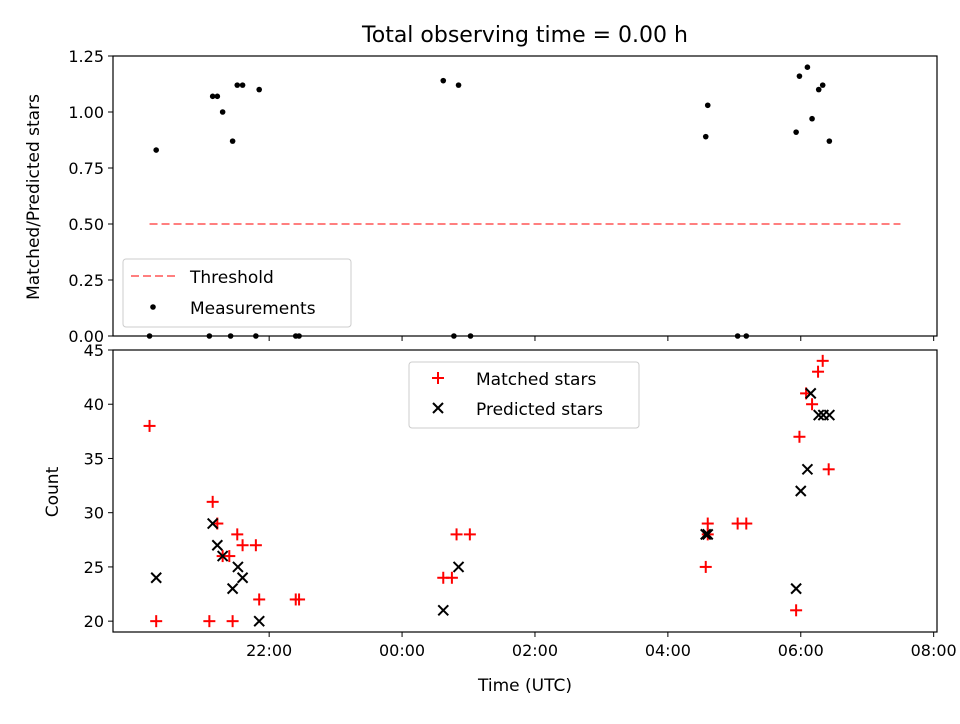 The width and height of the screenshot is (960, 724). Describe the element at coordinates (94, 513) in the screenshot. I see `y-tick-label: 30` at that location.